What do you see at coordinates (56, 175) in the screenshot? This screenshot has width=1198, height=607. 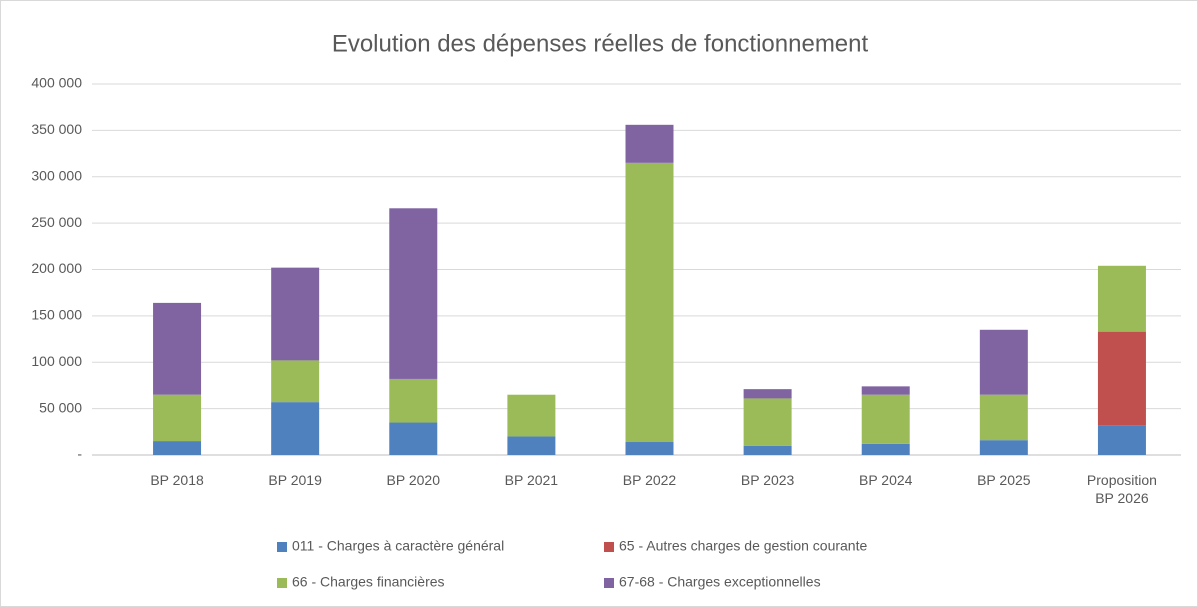 I see `y-tick-label: 300 000` at bounding box center [56, 175].